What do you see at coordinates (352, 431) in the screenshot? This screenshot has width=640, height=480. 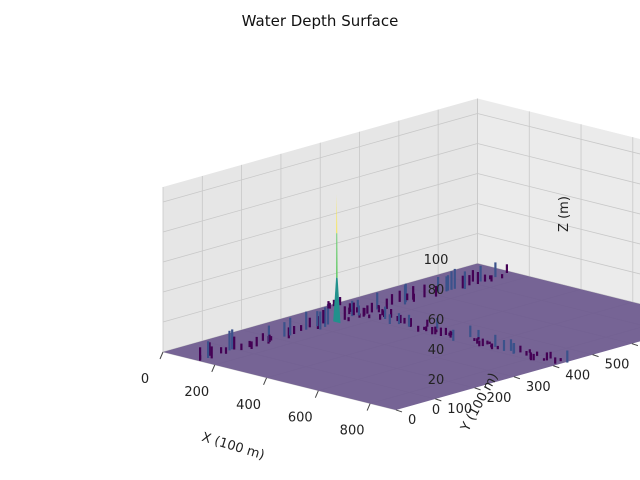 I see `x-tick-label: 800` at bounding box center [352, 431].